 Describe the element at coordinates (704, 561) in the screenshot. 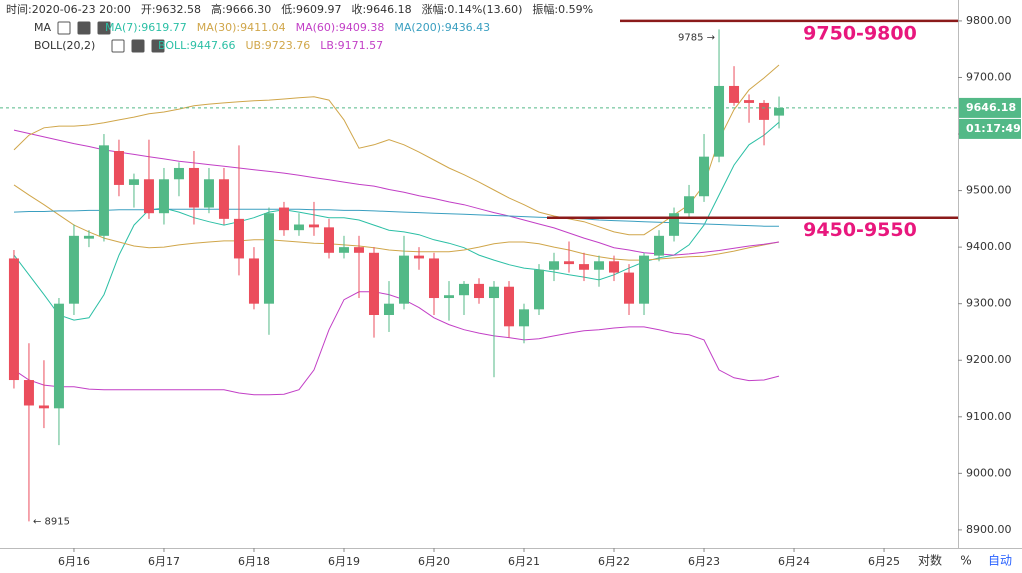

I see `x-tick-label: 6月23` at that location.